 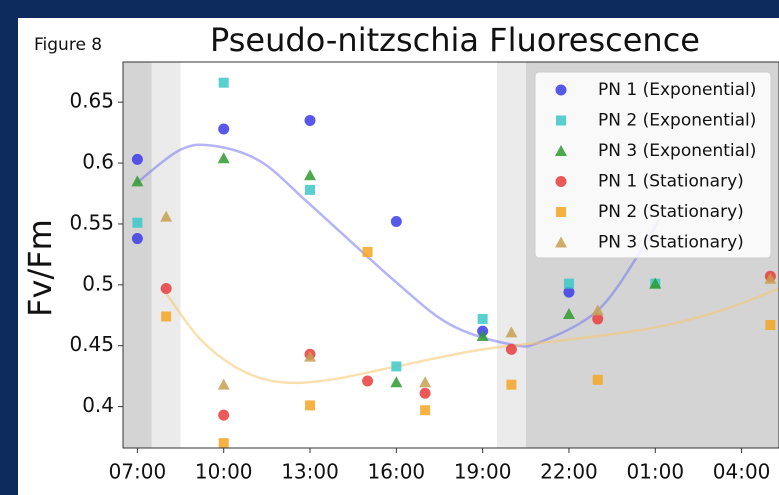 I want to click on legend-label: PN 3 (Exponential), so click(x=677, y=151).